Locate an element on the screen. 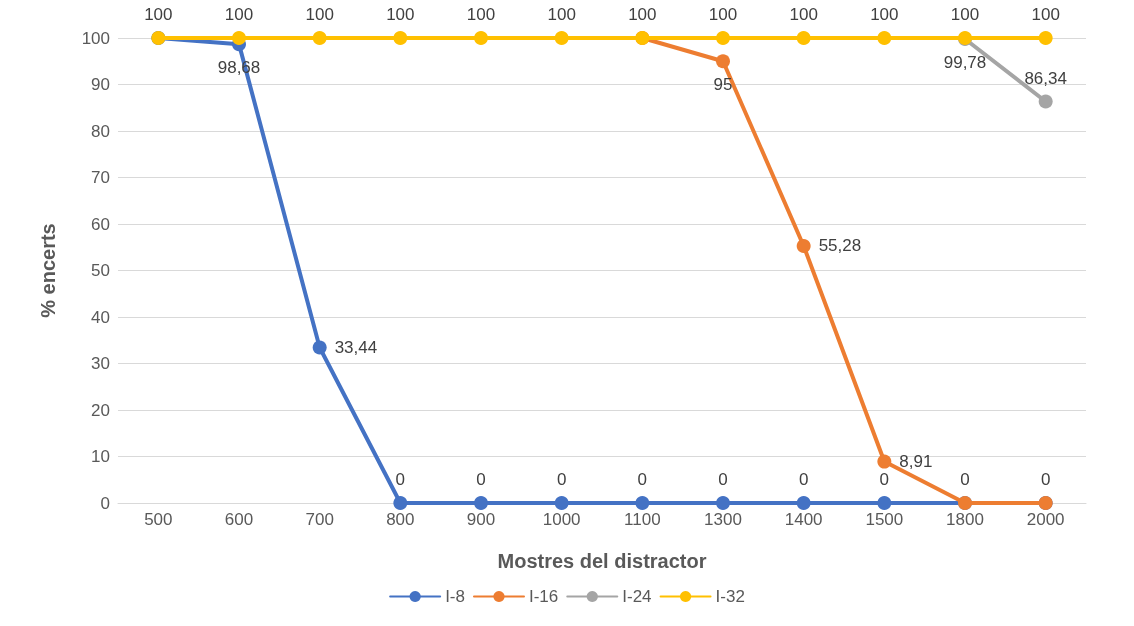  legend-label: I-16 is located at coordinates (543, 596).